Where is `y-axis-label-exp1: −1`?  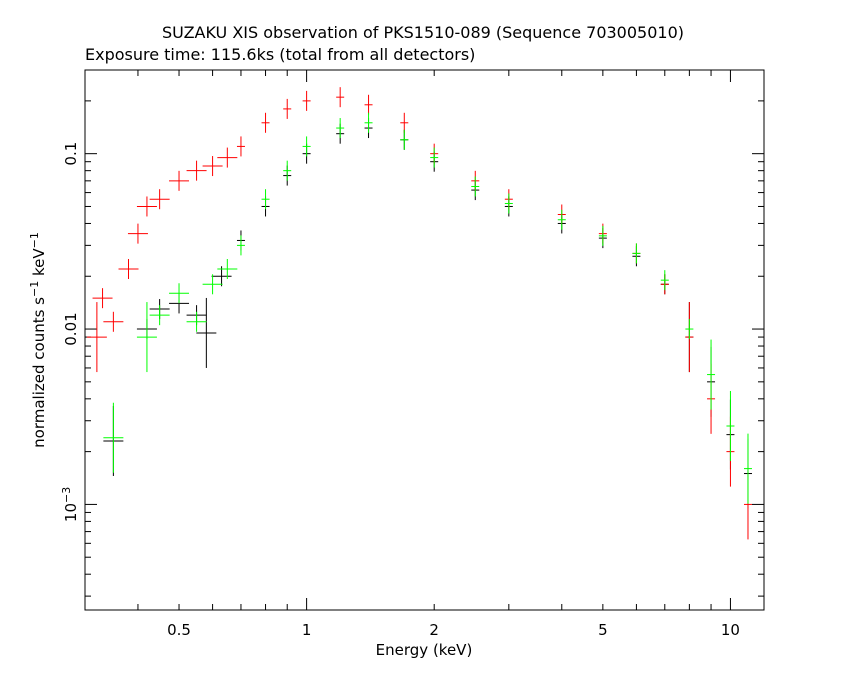 y-axis-label-exp1: −1 is located at coordinates (34, 289).